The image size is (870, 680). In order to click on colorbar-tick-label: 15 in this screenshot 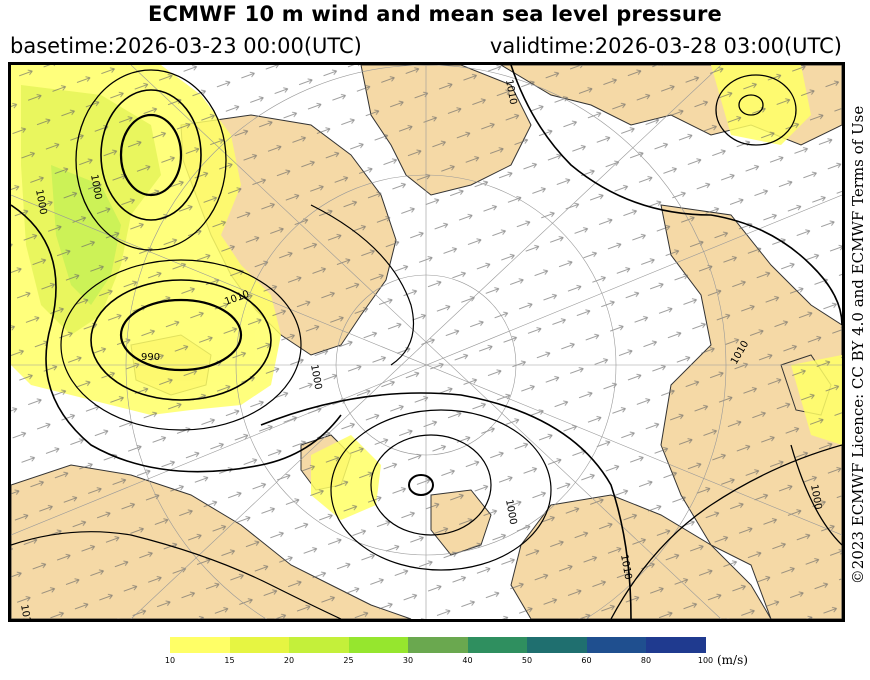, I will do `click(229, 660)`.